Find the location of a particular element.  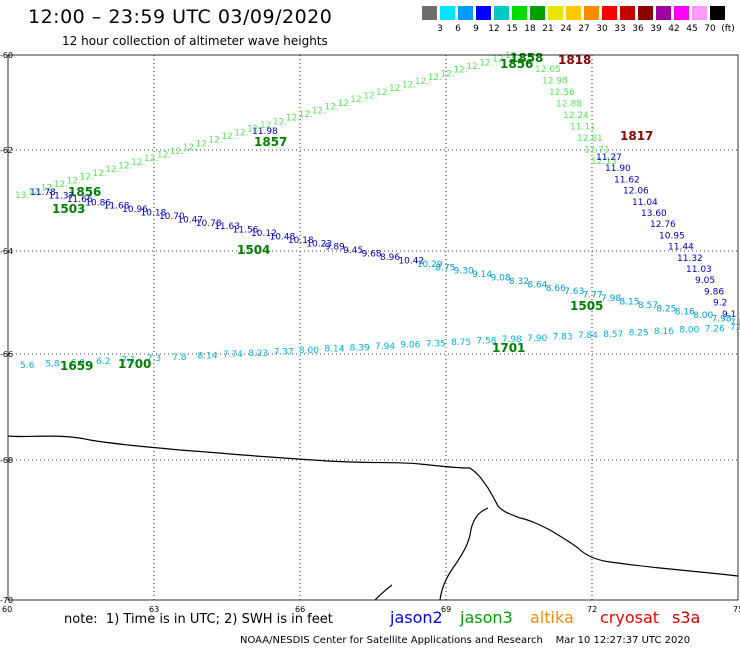

lower-track-value: 8.14 is located at coordinates (208, 357).